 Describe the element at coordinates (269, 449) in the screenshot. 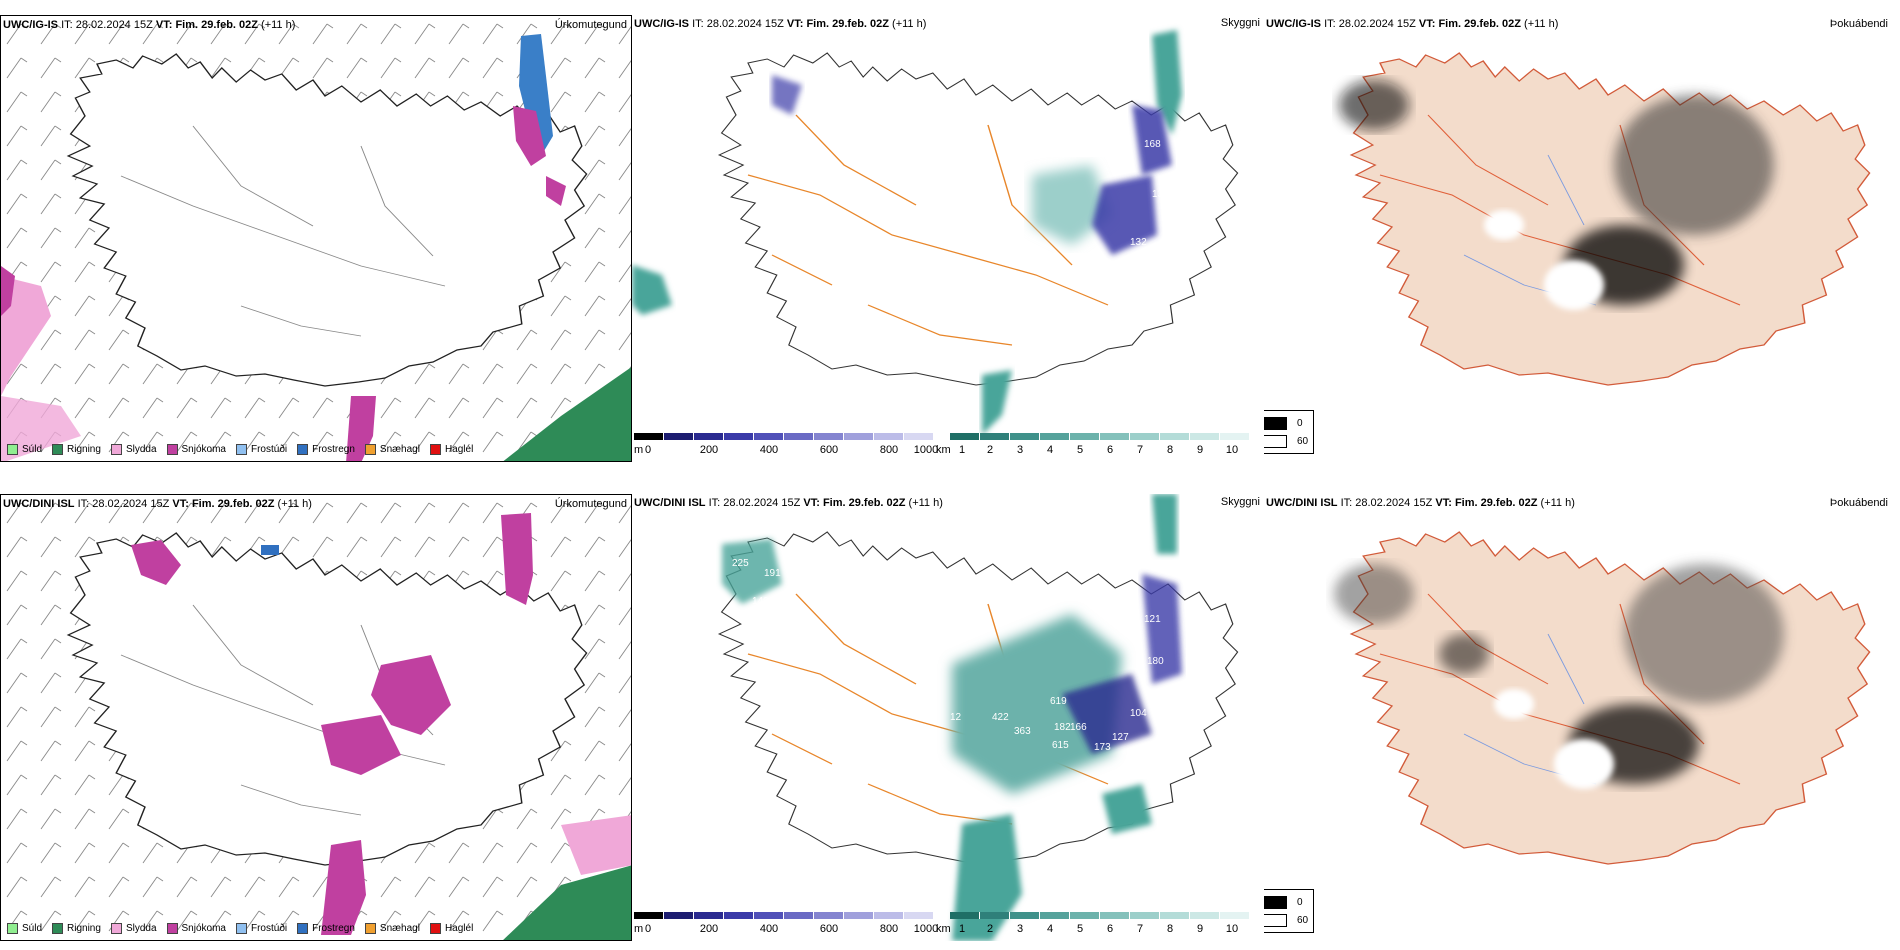

I see `legend-label: Frostúði` at that location.